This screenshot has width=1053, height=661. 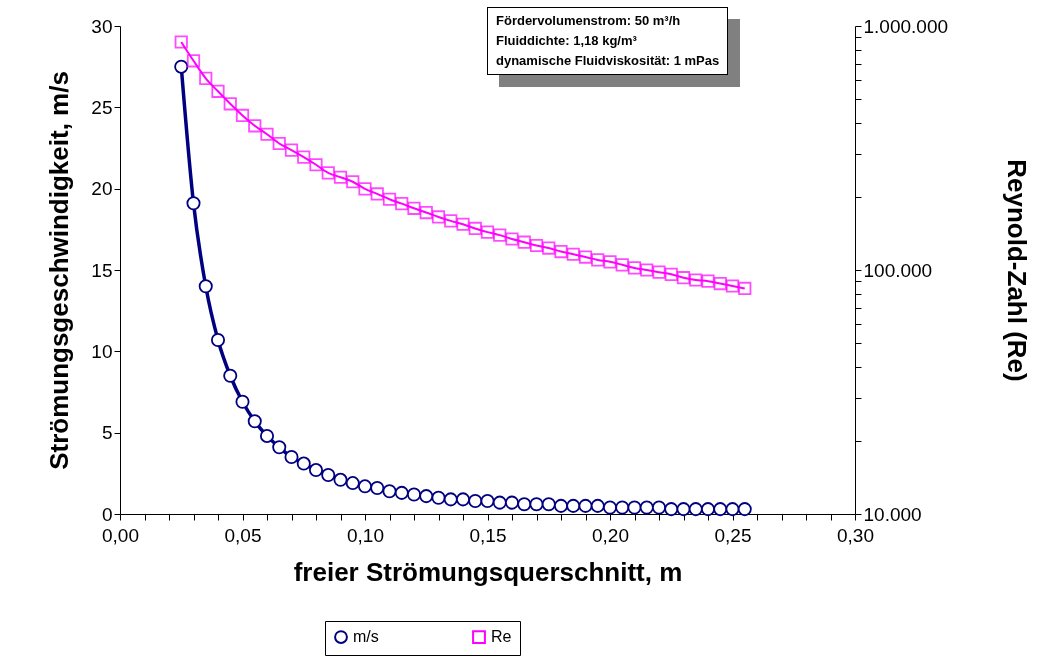 I want to click on legend-label: m/s, so click(x=366, y=637).